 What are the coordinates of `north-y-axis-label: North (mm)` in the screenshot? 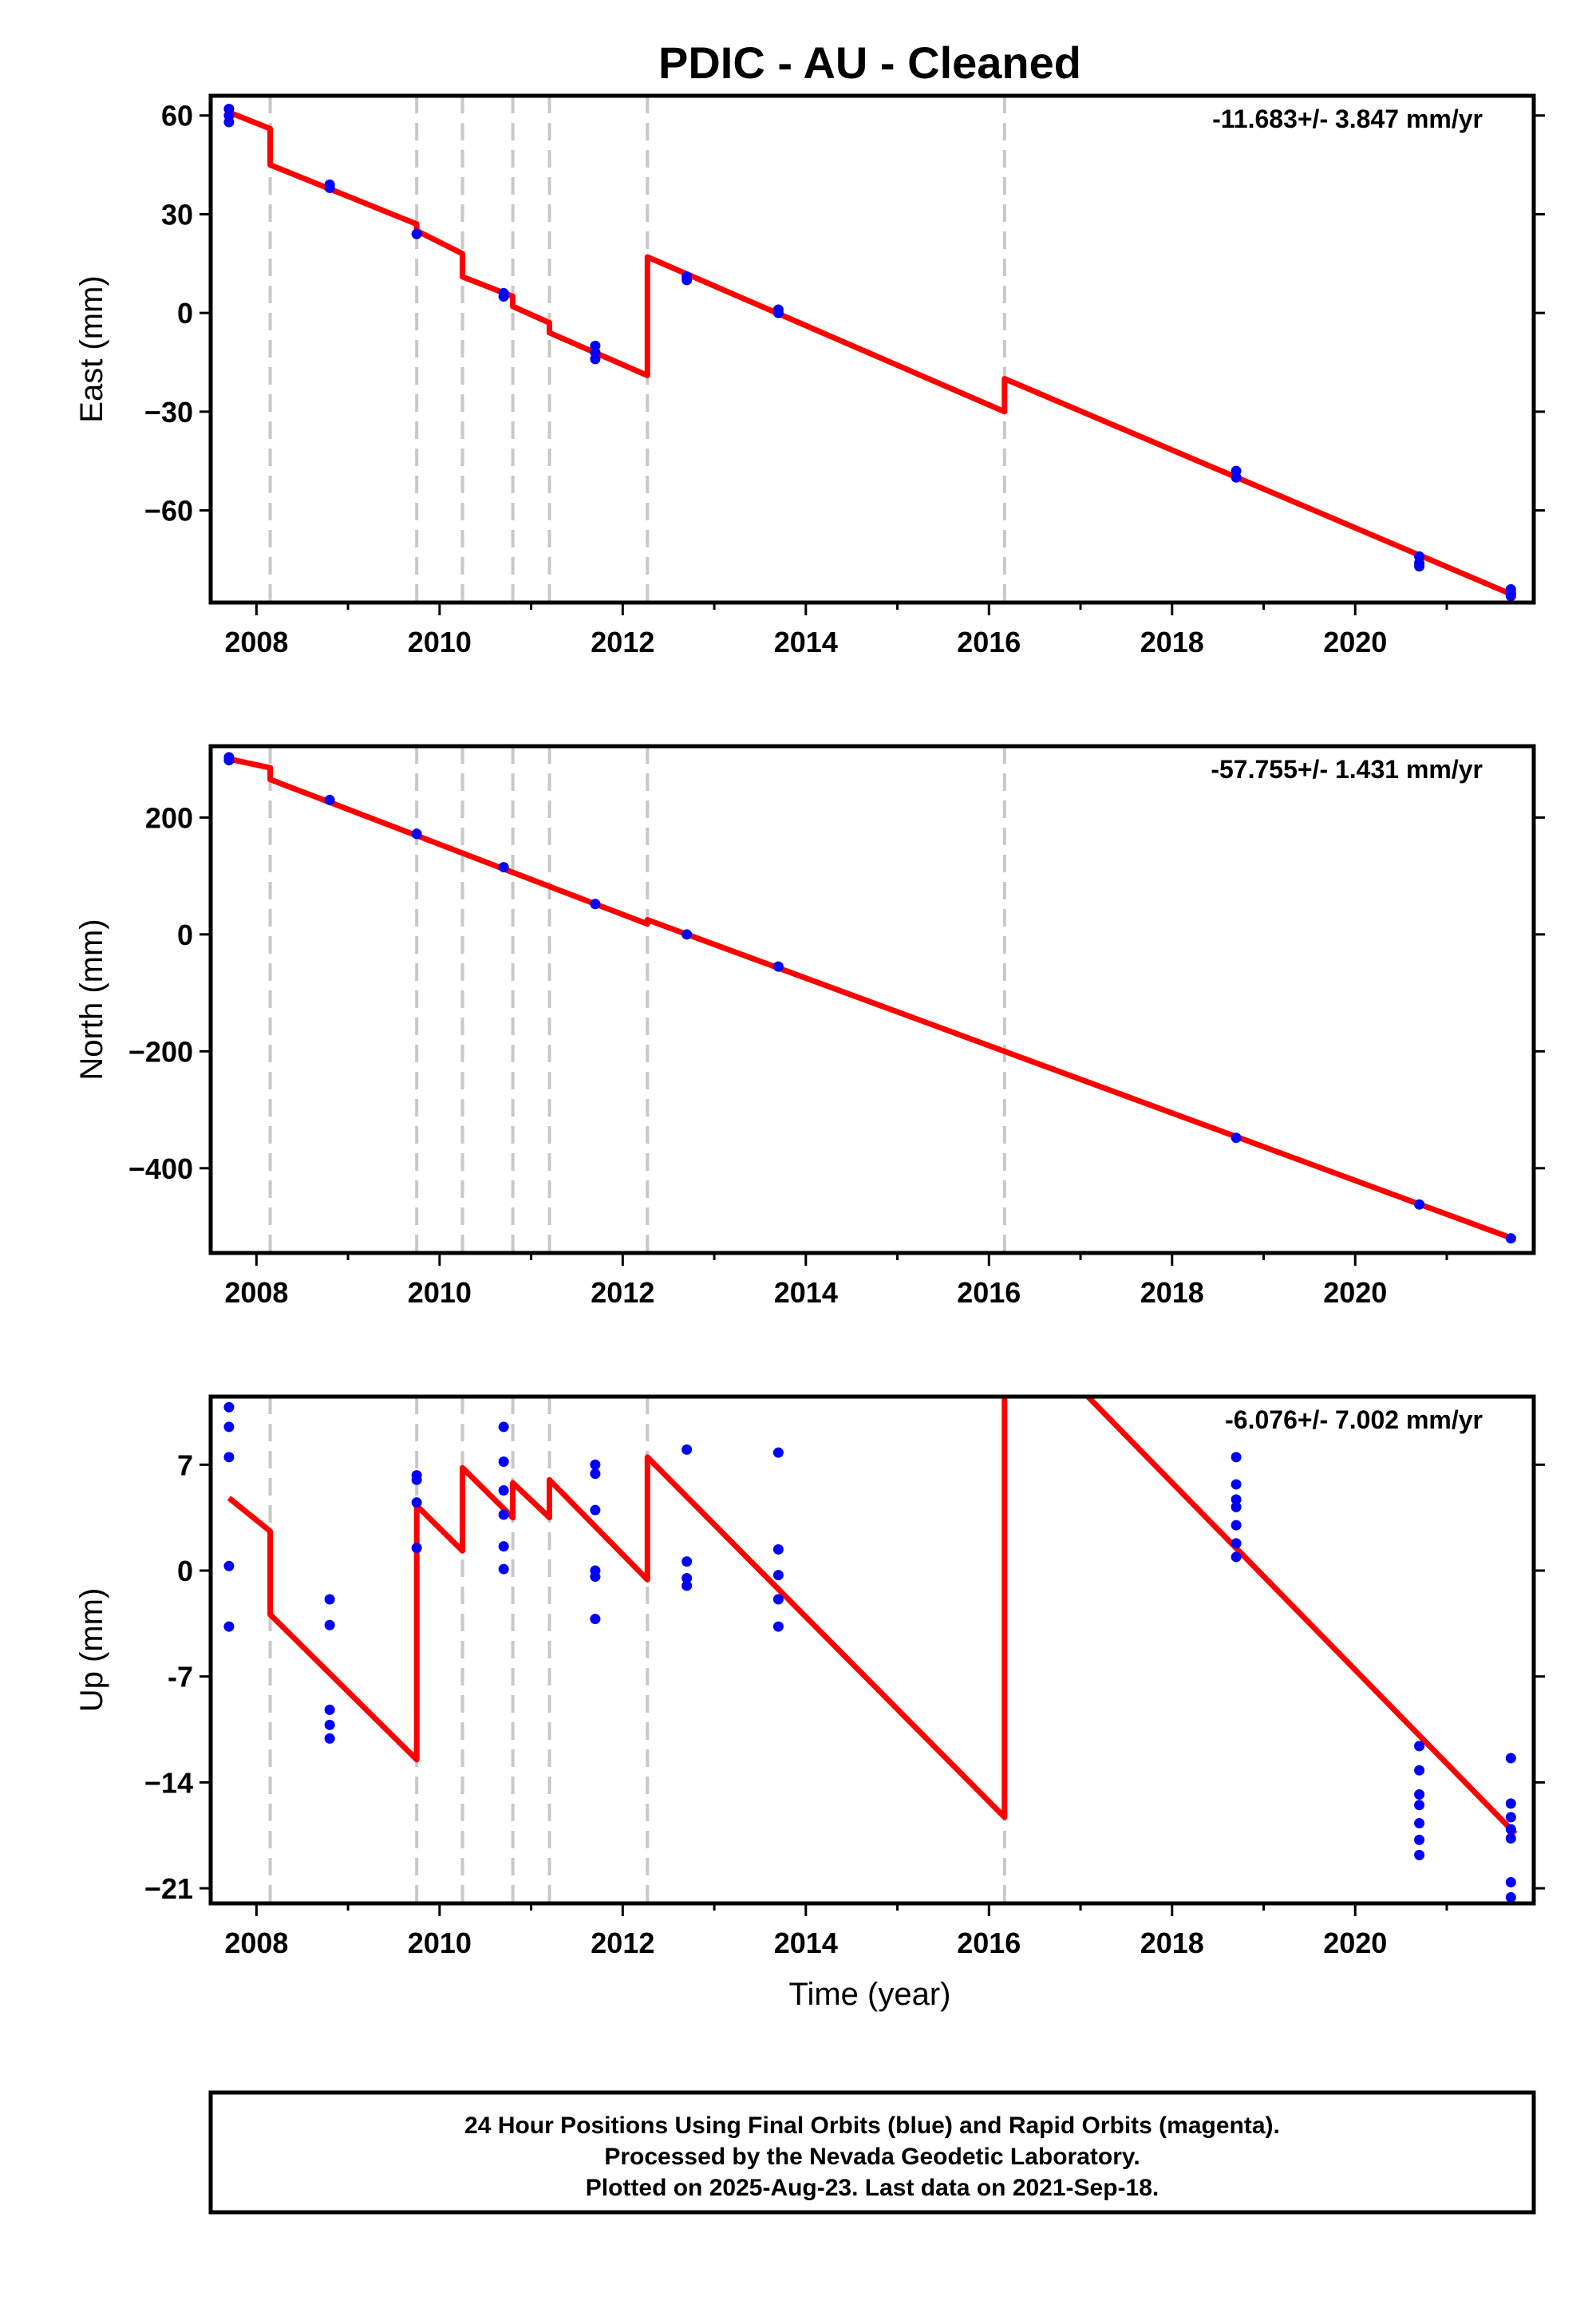 It's located at (91, 999).